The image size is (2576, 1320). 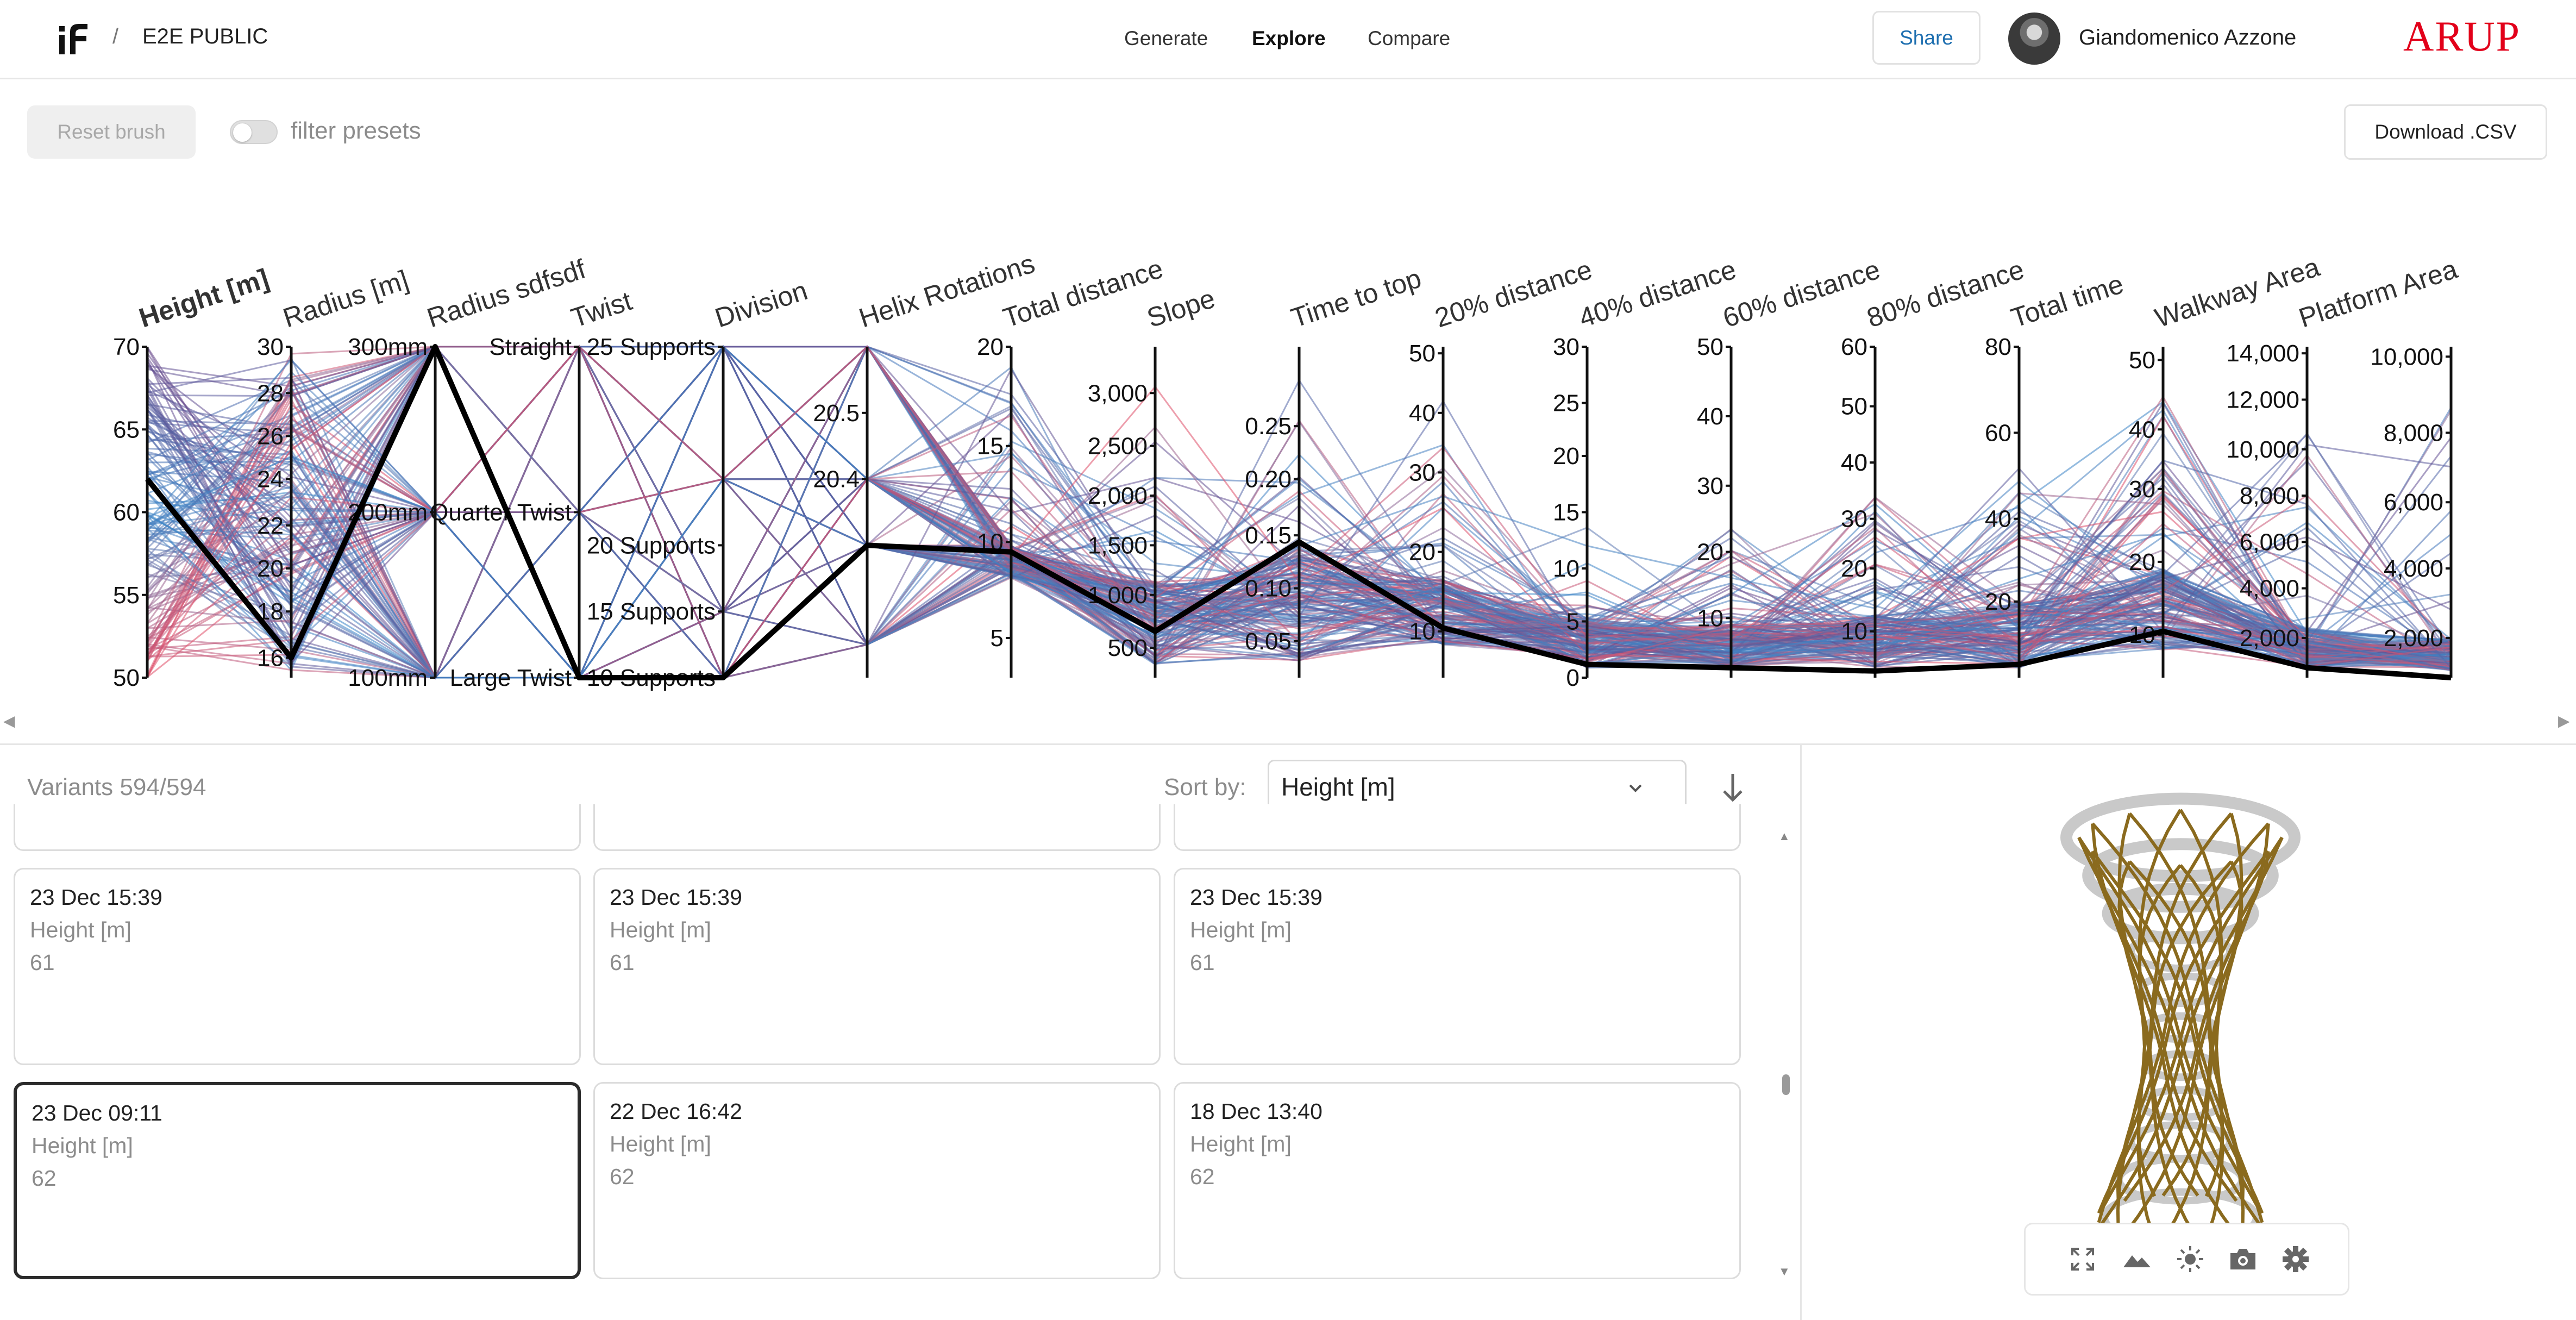 What do you see at coordinates (1657, 293) in the screenshot?
I see `axis-title: 40% distance` at bounding box center [1657, 293].